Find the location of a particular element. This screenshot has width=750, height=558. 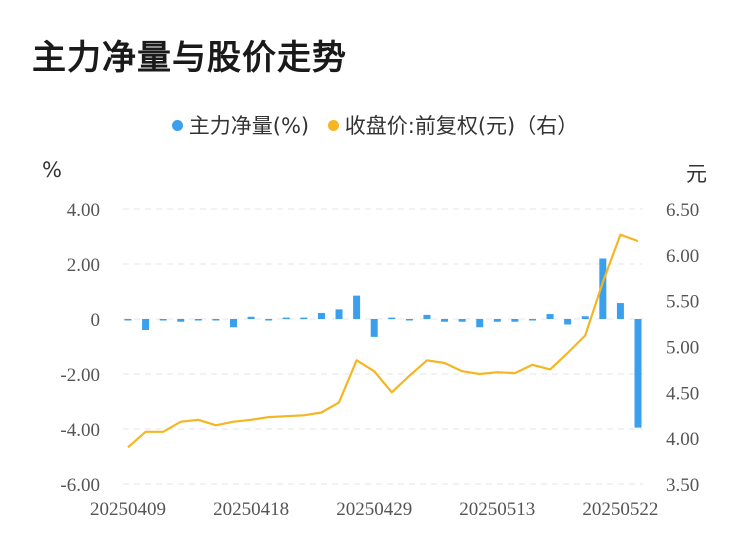

left-tick-label: 4.00 is located at coordinates (83, 210).